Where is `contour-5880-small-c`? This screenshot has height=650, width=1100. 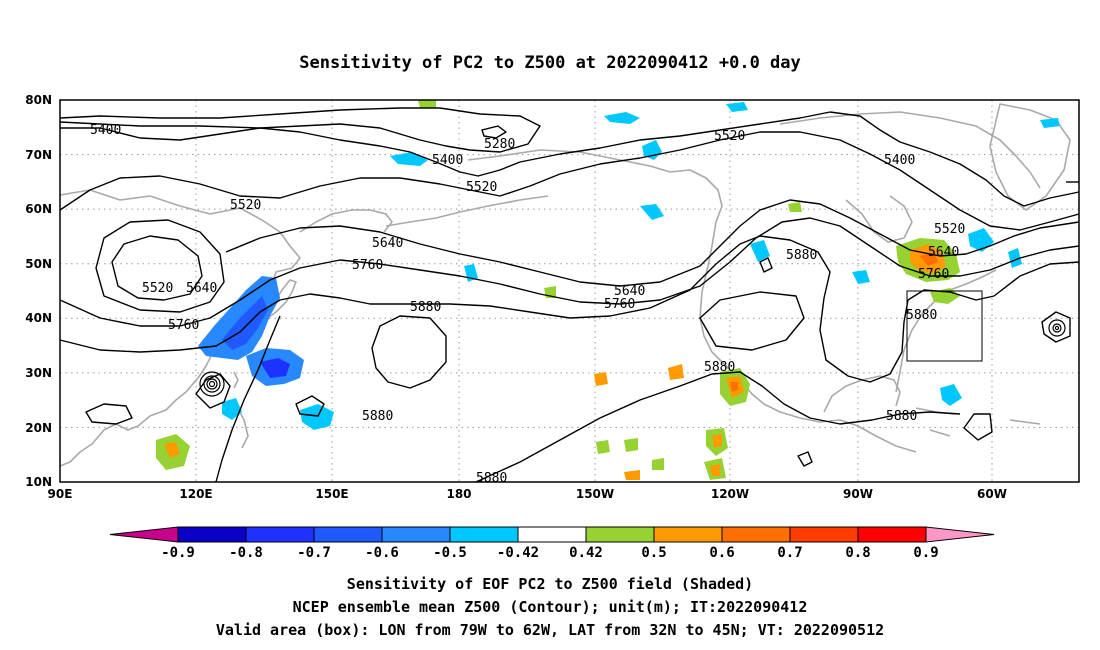
contour-5880-small-c is located at coordinates (805, 459).